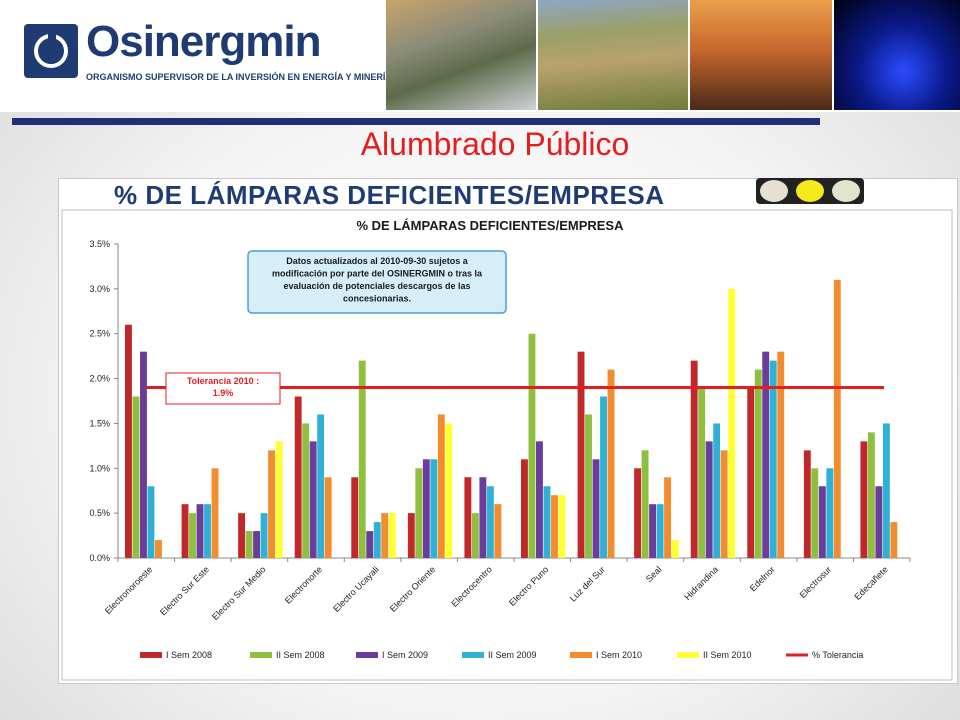  I want to click on y-tick-label: 2.5%, so click(99, 334).